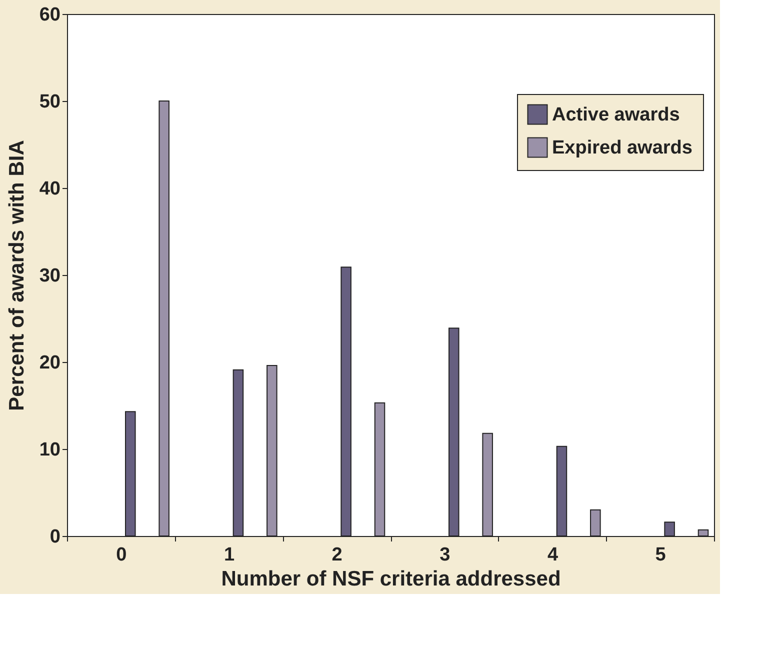 This screenshot has height=646, width=768. What do you see at coordinates (445, 555) in the screenshot?
I see `x-tick-label: 3` at bounding box center [445, 555].